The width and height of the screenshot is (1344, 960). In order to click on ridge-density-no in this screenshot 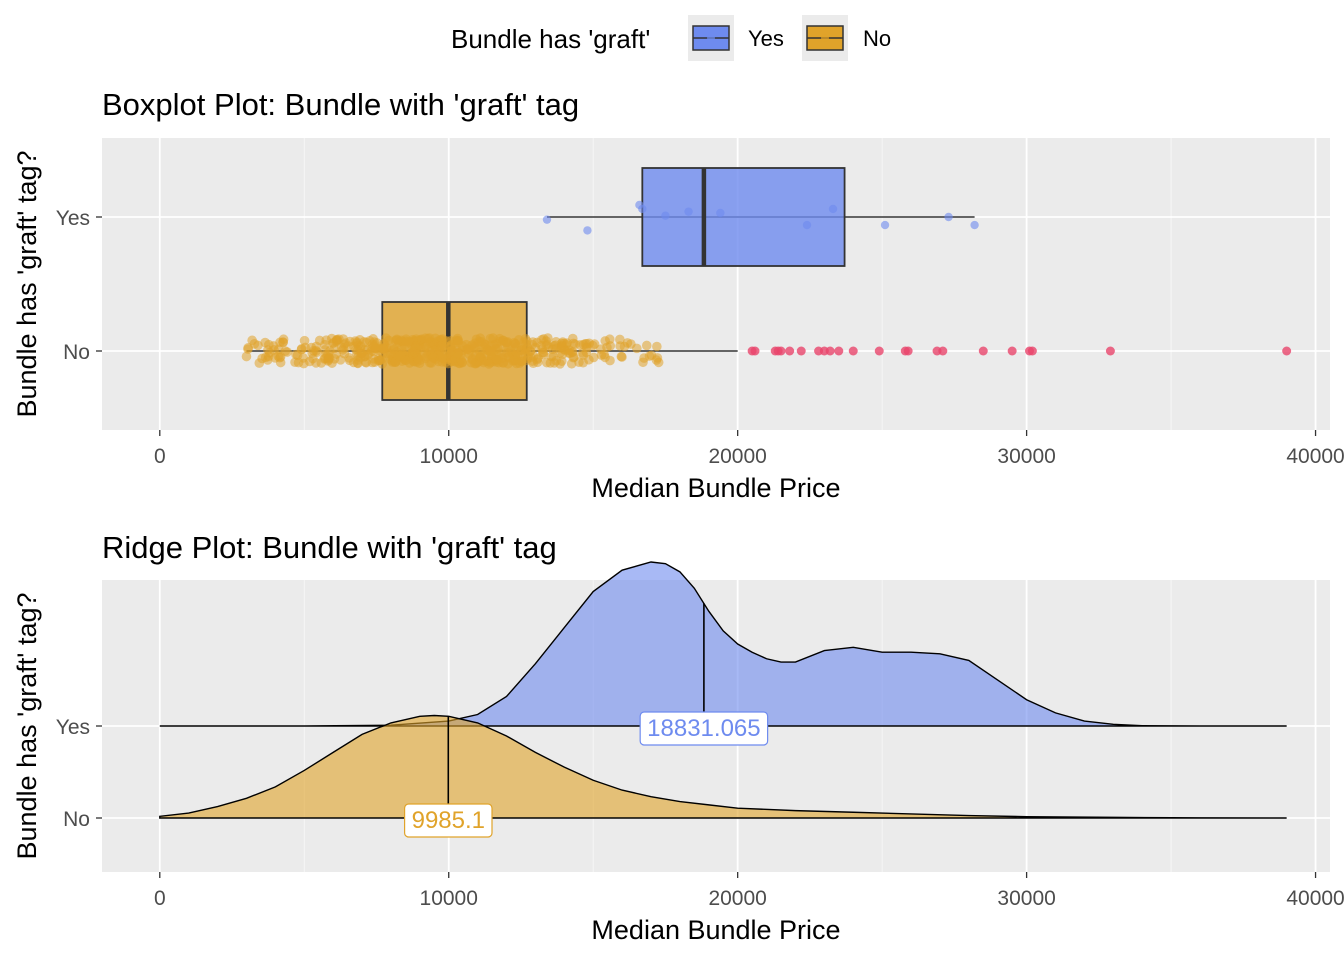, I will do `click(723, 766)`.